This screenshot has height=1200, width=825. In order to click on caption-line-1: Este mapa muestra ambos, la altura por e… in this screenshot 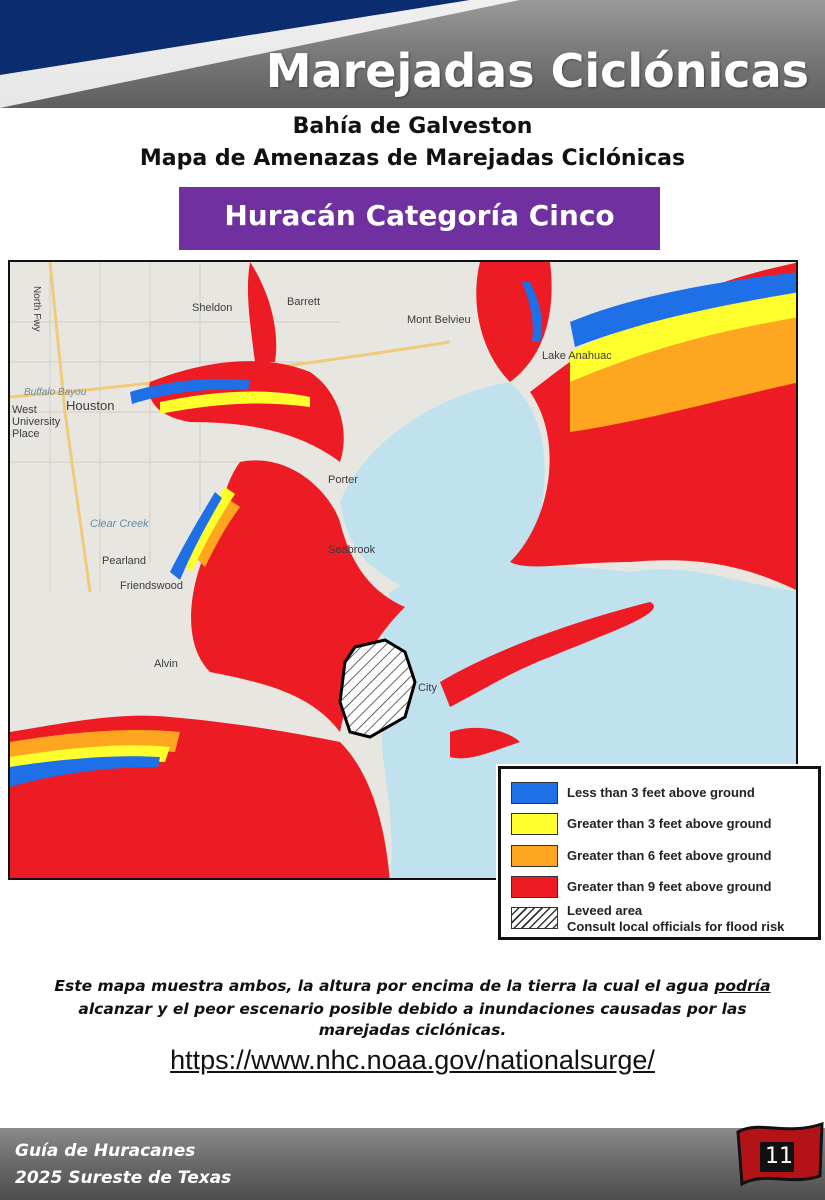, I will do `click(412, 986)`.